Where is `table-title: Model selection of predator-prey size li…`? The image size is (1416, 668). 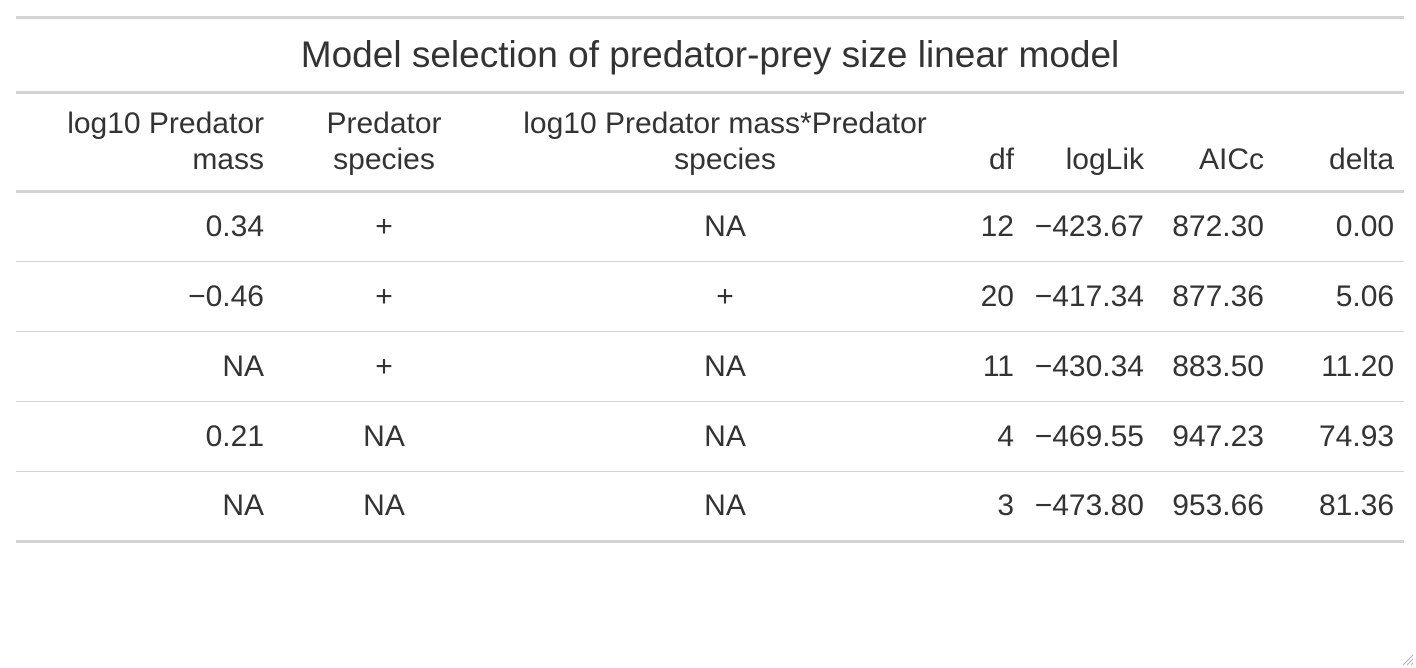
table-title: Model selection of predator-prey size li… is located at coordinates (710, 55).